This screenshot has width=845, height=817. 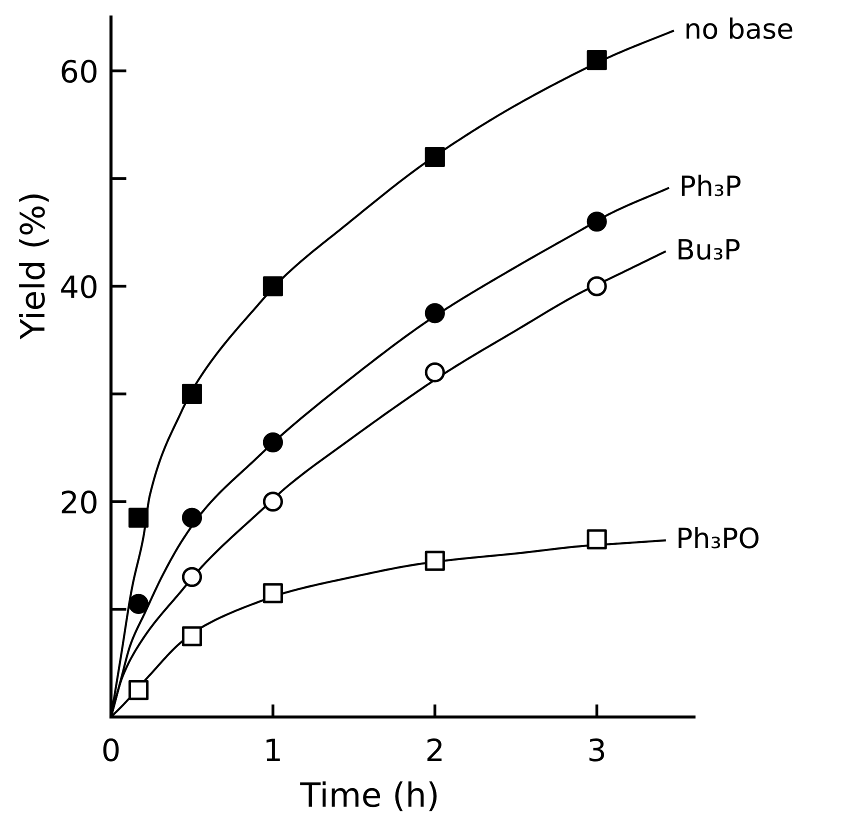 I want to click on series-label: Ph₃PO, so click(x=718, y=537).